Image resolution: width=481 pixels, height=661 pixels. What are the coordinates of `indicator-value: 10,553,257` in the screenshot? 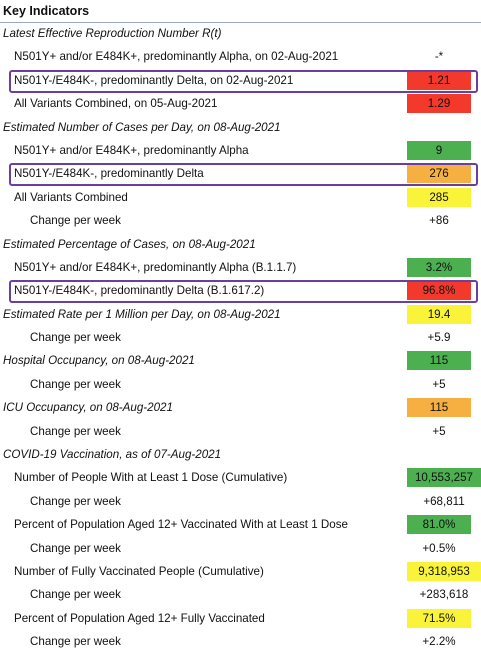 It's located at (444, 478).